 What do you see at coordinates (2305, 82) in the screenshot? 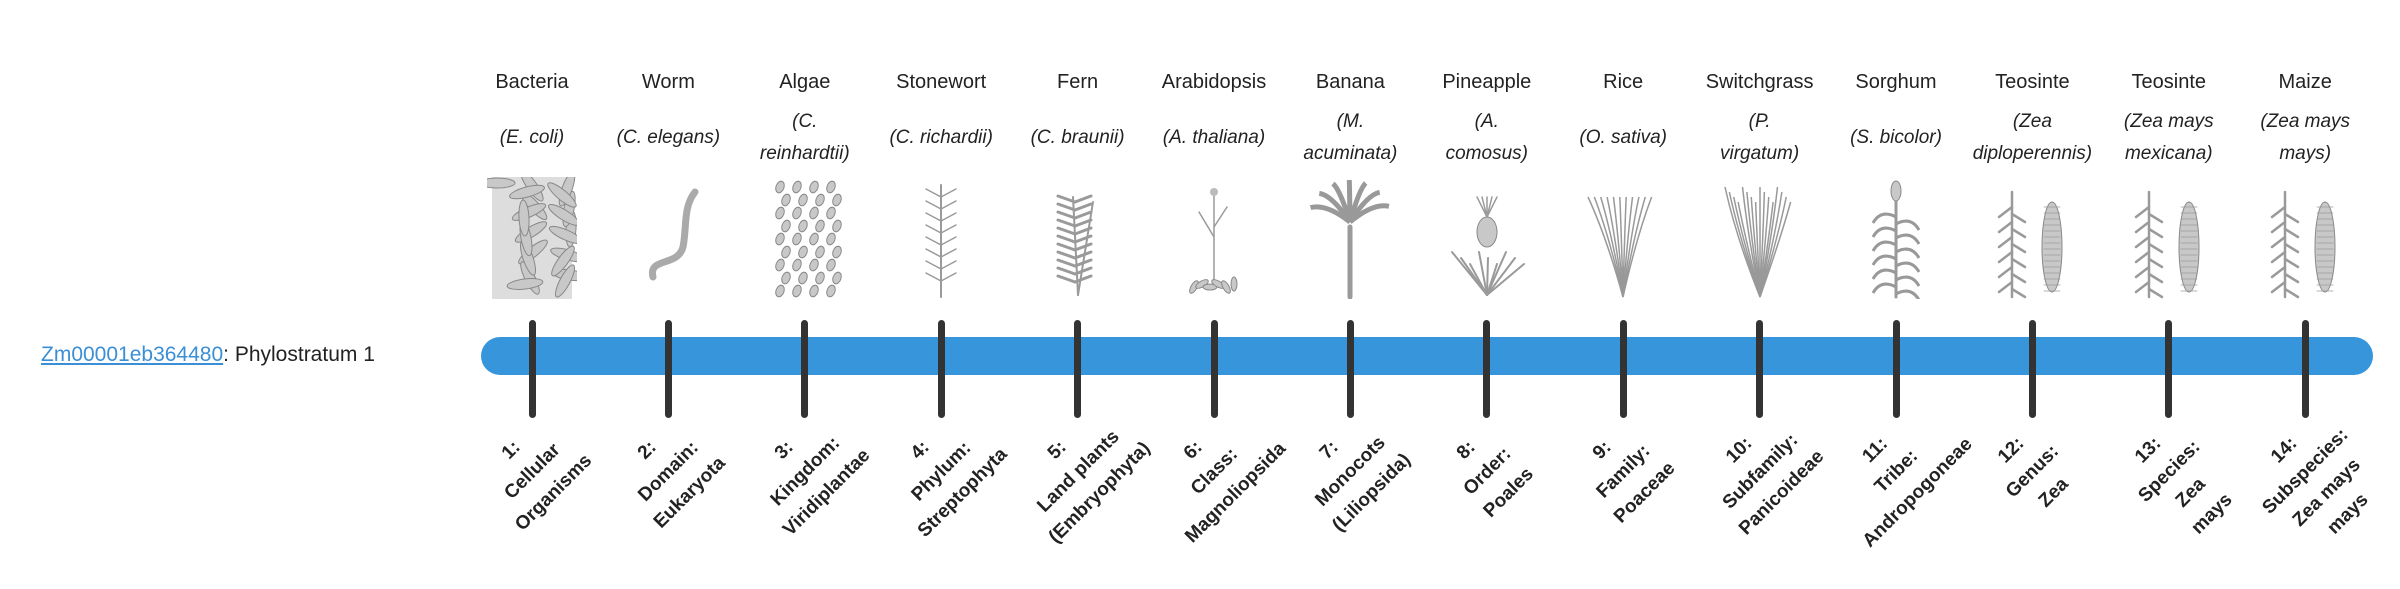
I see `common-name: Maize` at bounding box center [2305, 82].